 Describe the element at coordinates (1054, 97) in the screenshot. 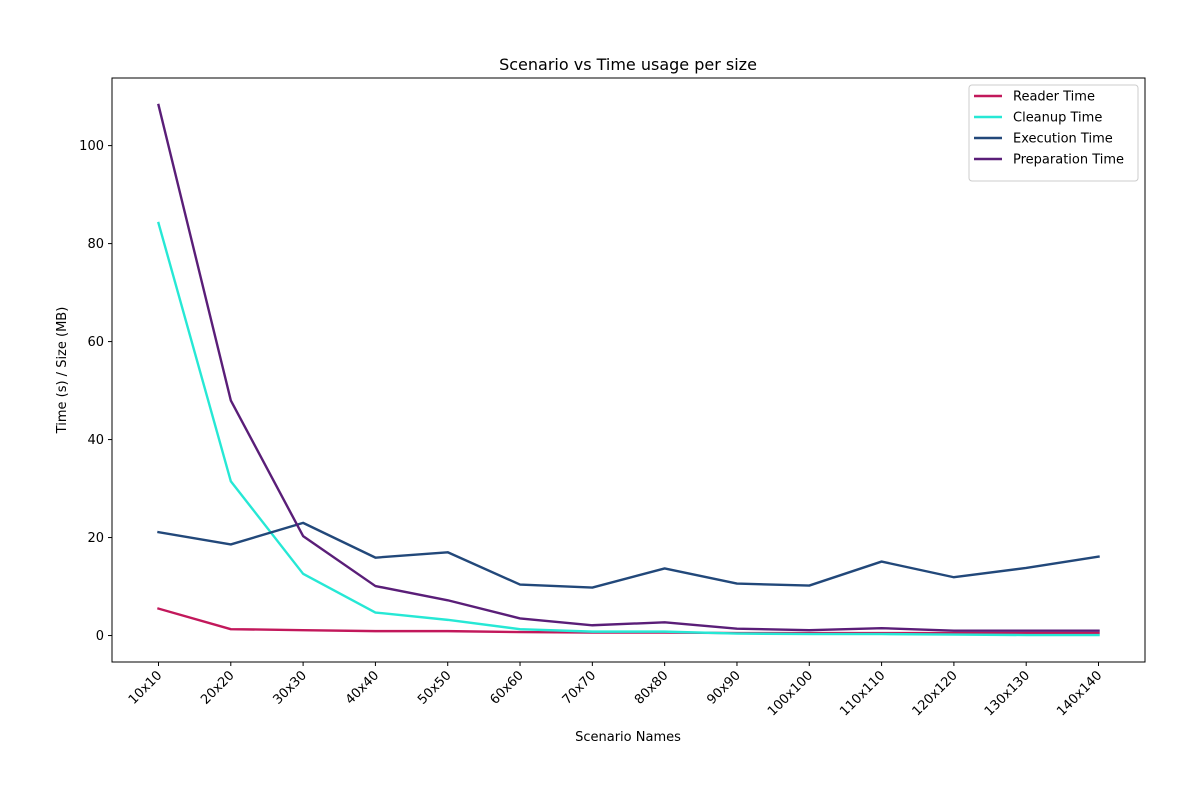

I see `legend-label: Reader Time` at that location.